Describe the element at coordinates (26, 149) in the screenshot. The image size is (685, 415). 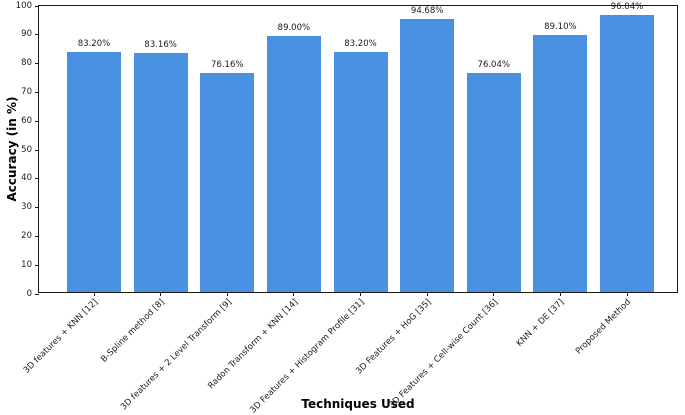
I see `y-tick-label: 50` at that location.